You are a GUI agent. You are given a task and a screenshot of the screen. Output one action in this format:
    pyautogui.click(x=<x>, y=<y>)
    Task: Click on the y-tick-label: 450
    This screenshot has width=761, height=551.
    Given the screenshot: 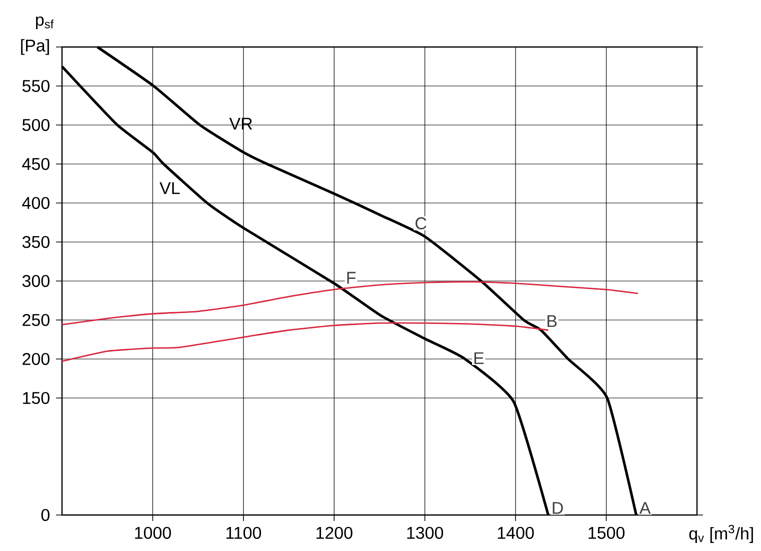 What is the action you would take?
    pyautogui.click(x=36, y=164)
    